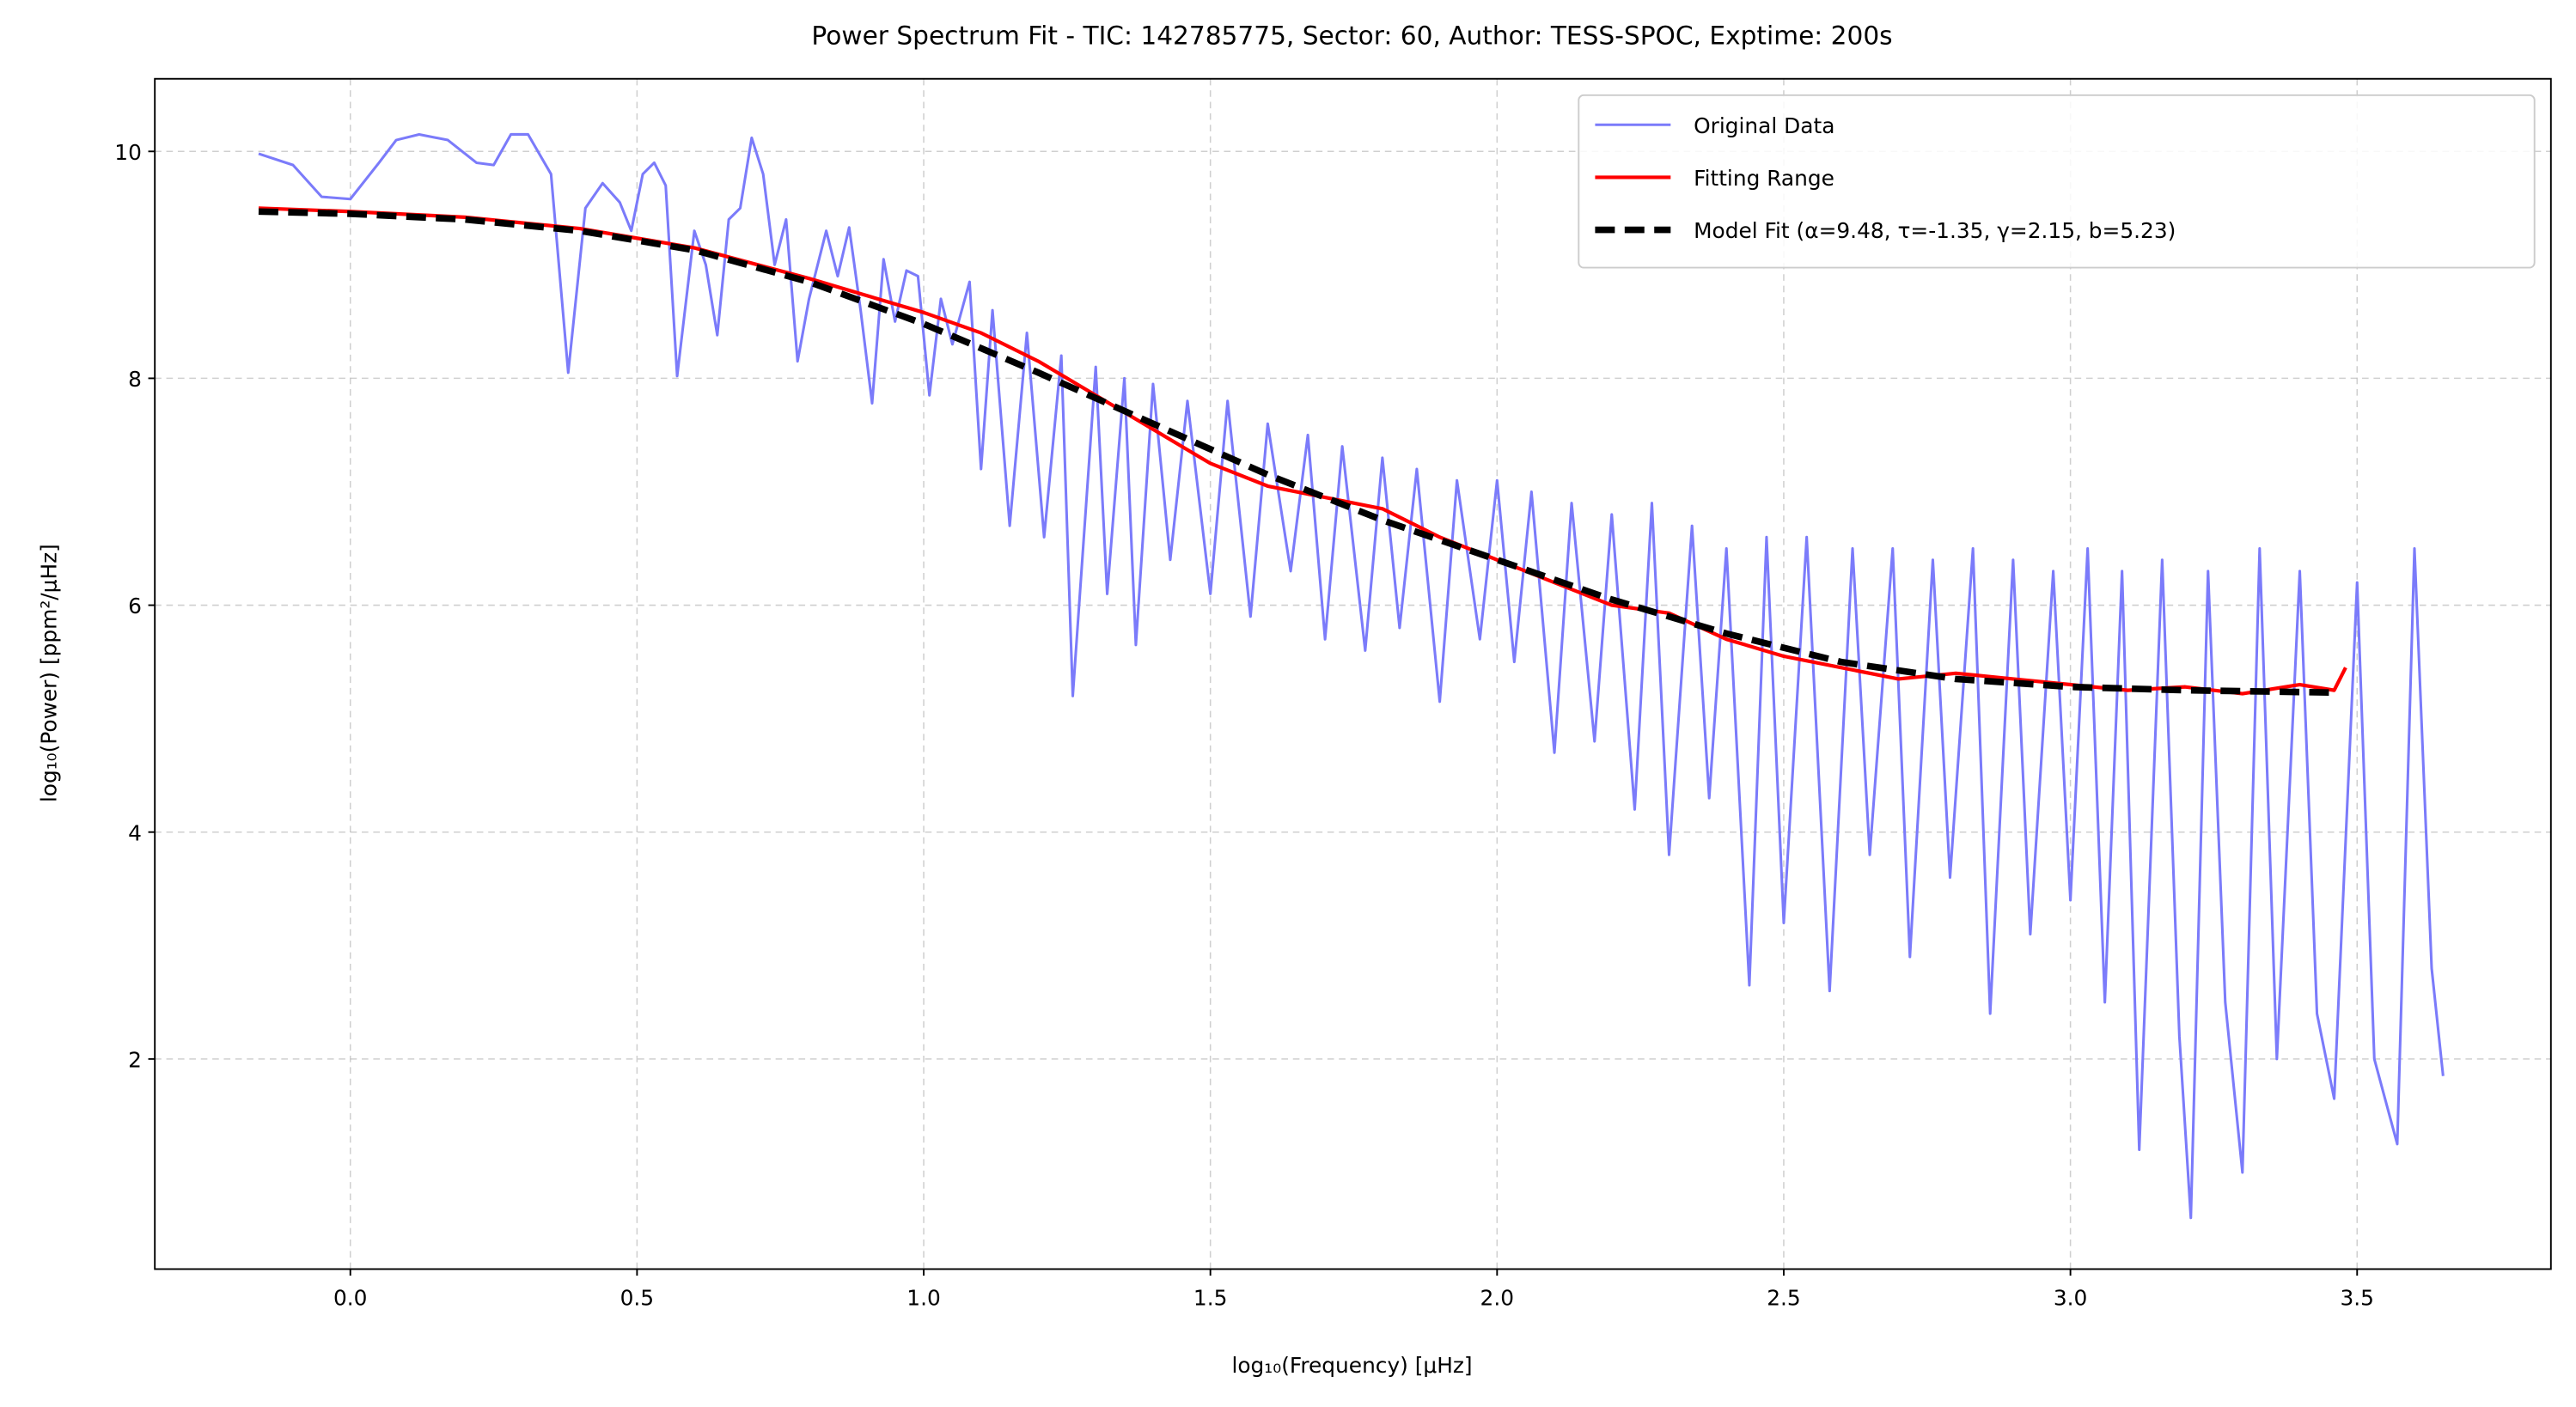  Describe the element at coordinates (923, 1297) in the screenshot. I see `x-tick-label: 1.0` at that location.